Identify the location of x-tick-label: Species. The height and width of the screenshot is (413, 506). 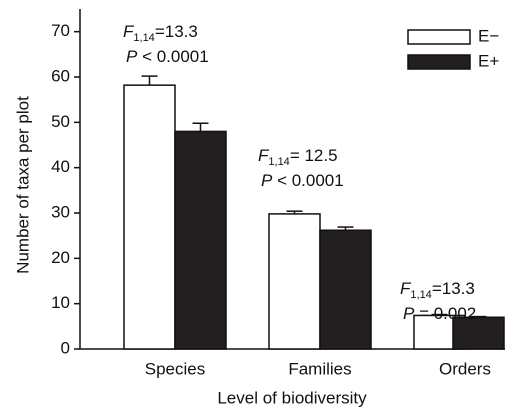
(175, 368).